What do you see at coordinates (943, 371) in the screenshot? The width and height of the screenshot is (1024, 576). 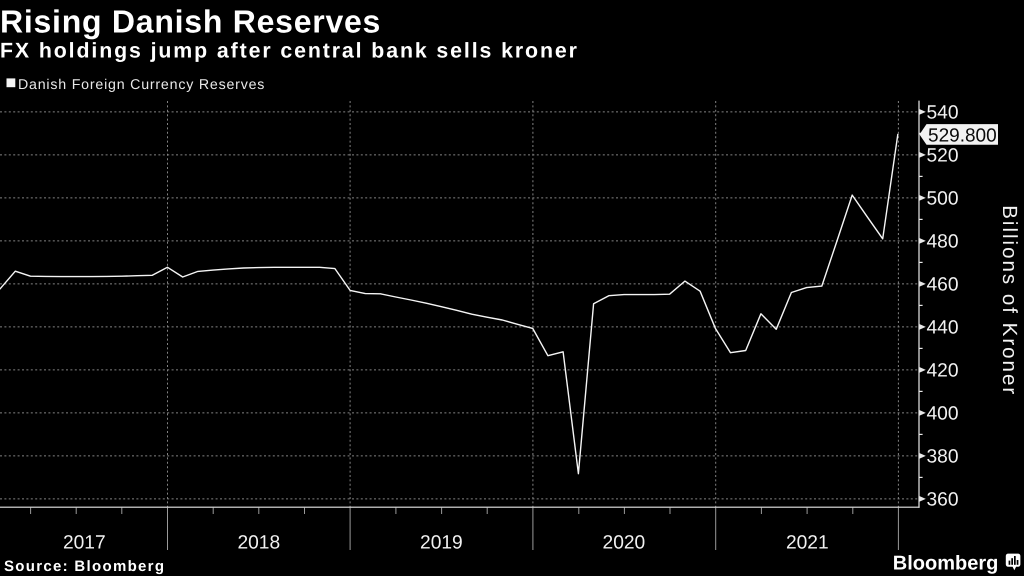 I see `svg-text: 420` at bounding box center [943, 371].